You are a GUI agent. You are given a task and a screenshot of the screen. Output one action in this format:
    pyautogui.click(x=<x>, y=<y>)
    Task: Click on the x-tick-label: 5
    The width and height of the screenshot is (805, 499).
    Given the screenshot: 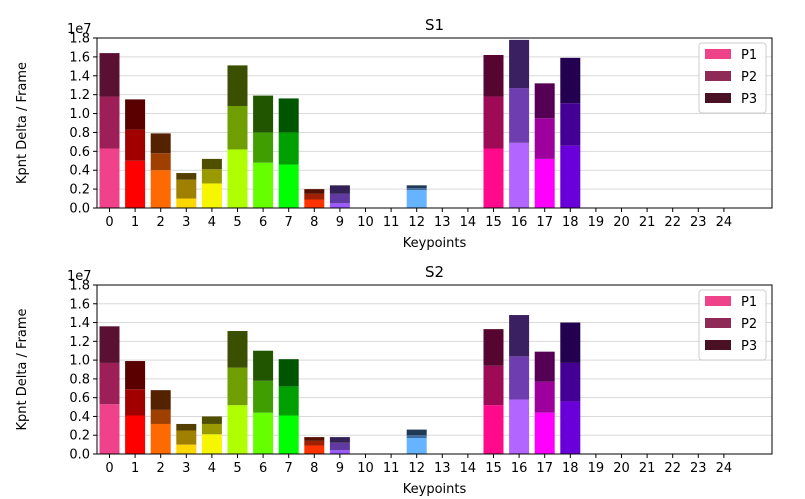 What is the action you would take?
    pyautogui.click(x=237, y=468)
    